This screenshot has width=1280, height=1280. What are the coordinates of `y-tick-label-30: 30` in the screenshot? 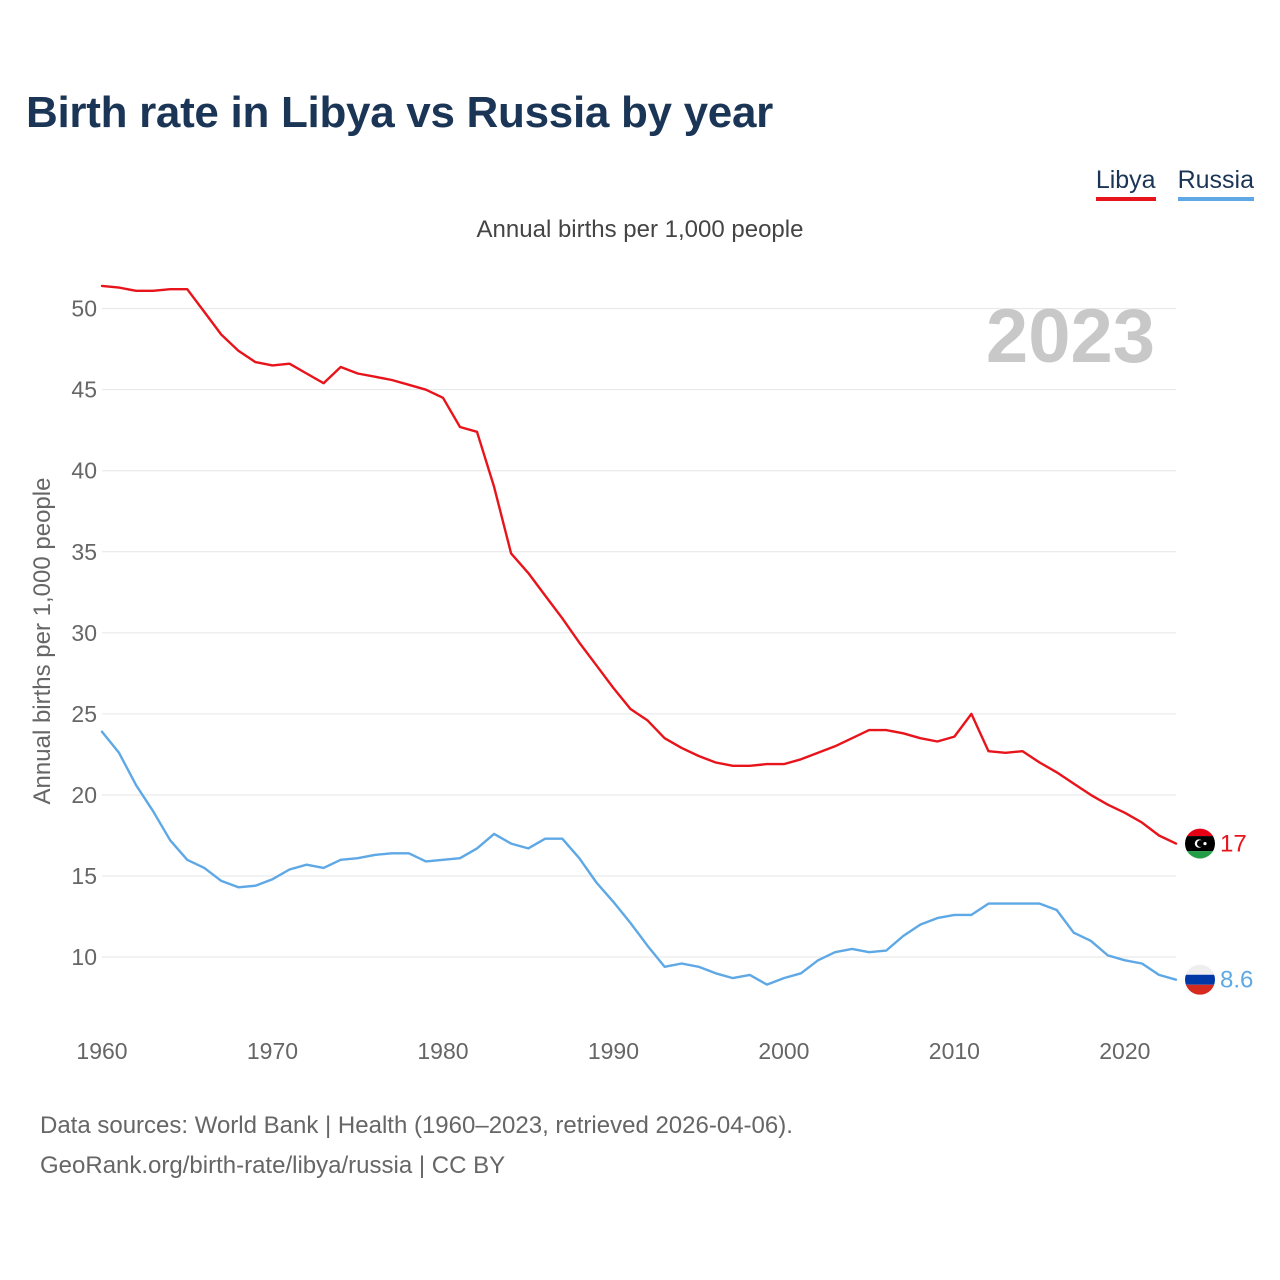 It's located at (84, 633).